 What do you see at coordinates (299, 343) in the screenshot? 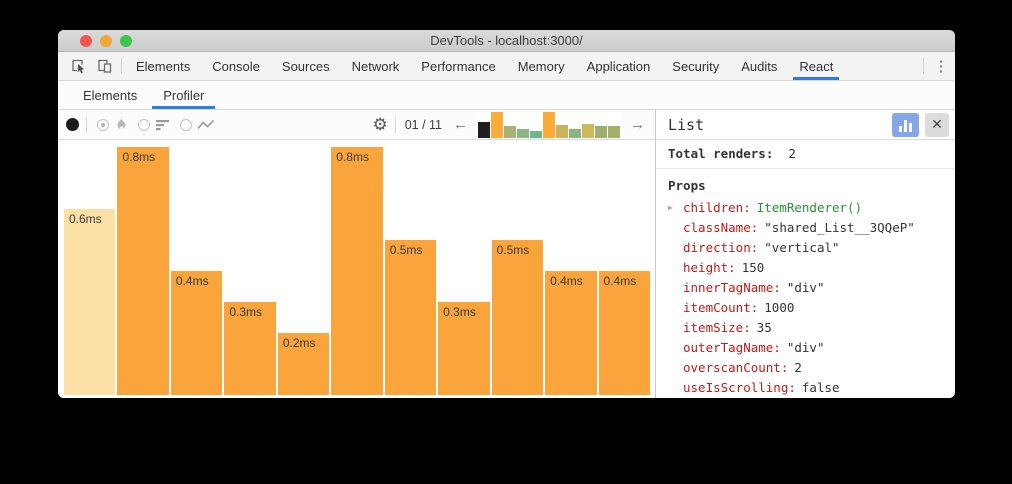
I see `bar-duration-label: 0.2ms` at bounding box center [299, 343].